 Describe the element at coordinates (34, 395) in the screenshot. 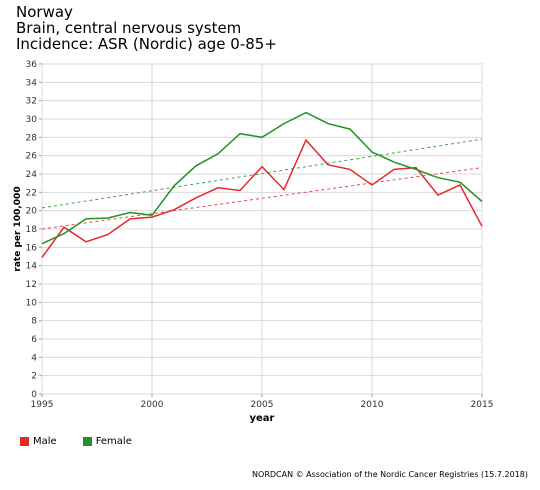

I see `y-tick-label: 0` at that location.